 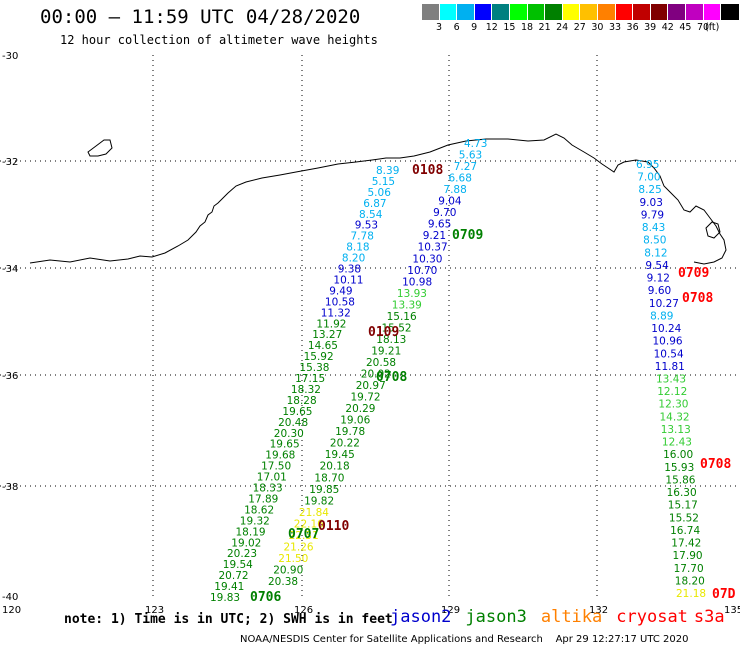 I want to click on swh-value: 18.62, so click(x=259, y=510).